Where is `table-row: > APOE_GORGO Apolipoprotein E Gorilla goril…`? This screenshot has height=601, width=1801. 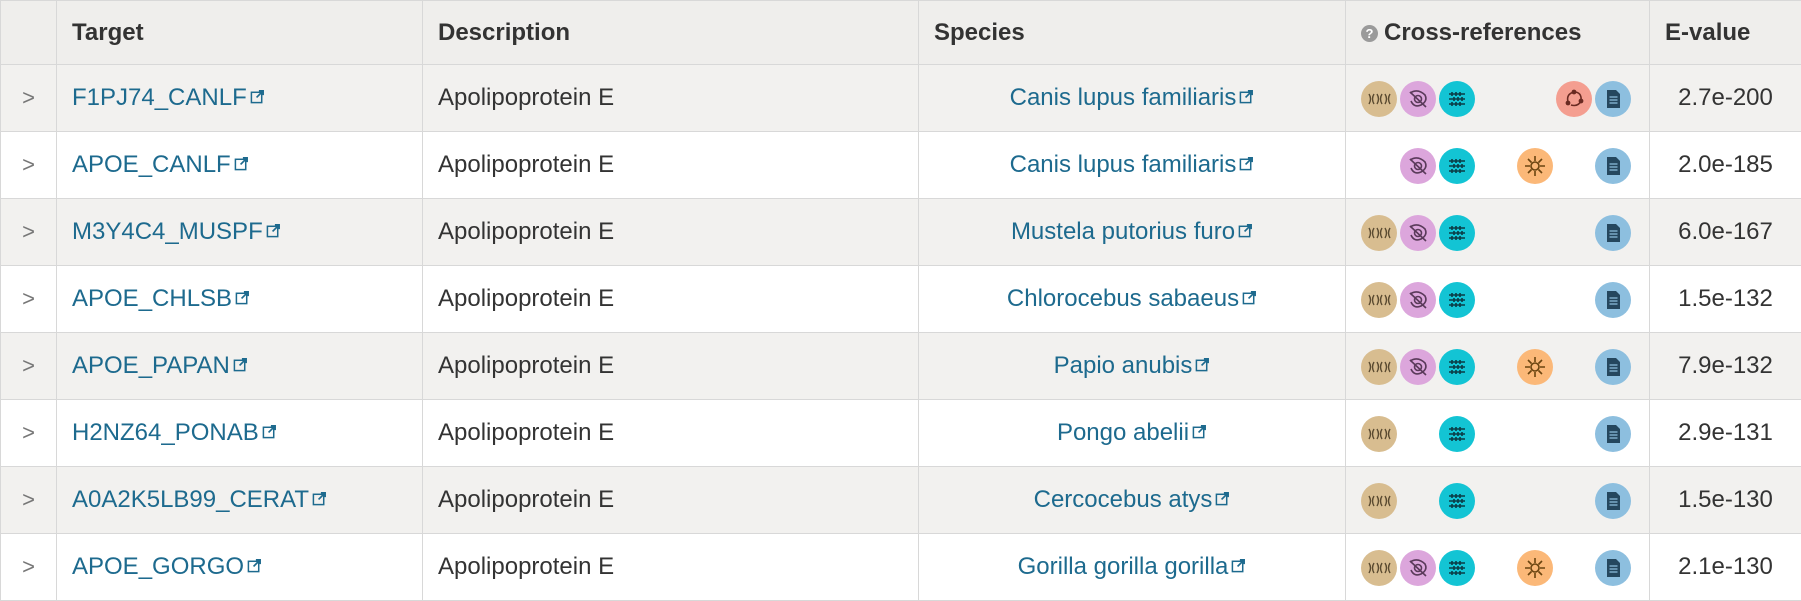 table-row: > APOE_GORGO Apolipoprotein E Gorilla goril… is located at coordinates (900, 567).